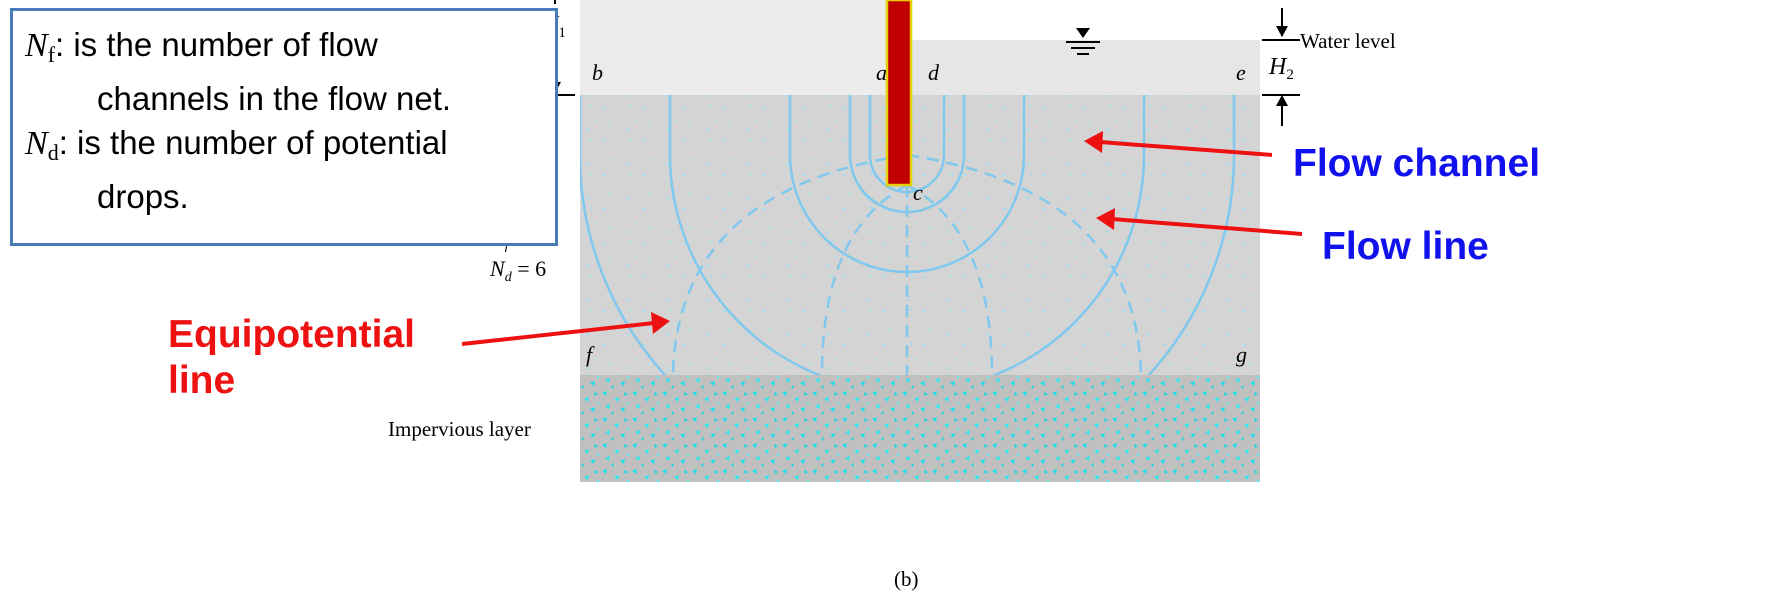 The height and width of the screenshot is (604, 1792). Describe the element at coordinates (1105, 219) in the screenshot. I see `flow-line-arrowhead` at that location.